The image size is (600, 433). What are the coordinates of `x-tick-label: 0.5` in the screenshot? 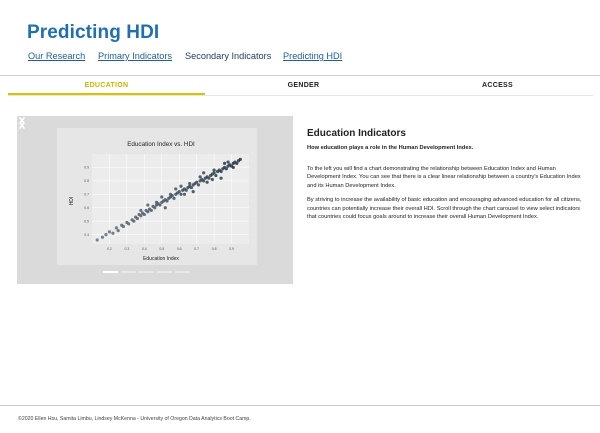 It's located at (161, 249).